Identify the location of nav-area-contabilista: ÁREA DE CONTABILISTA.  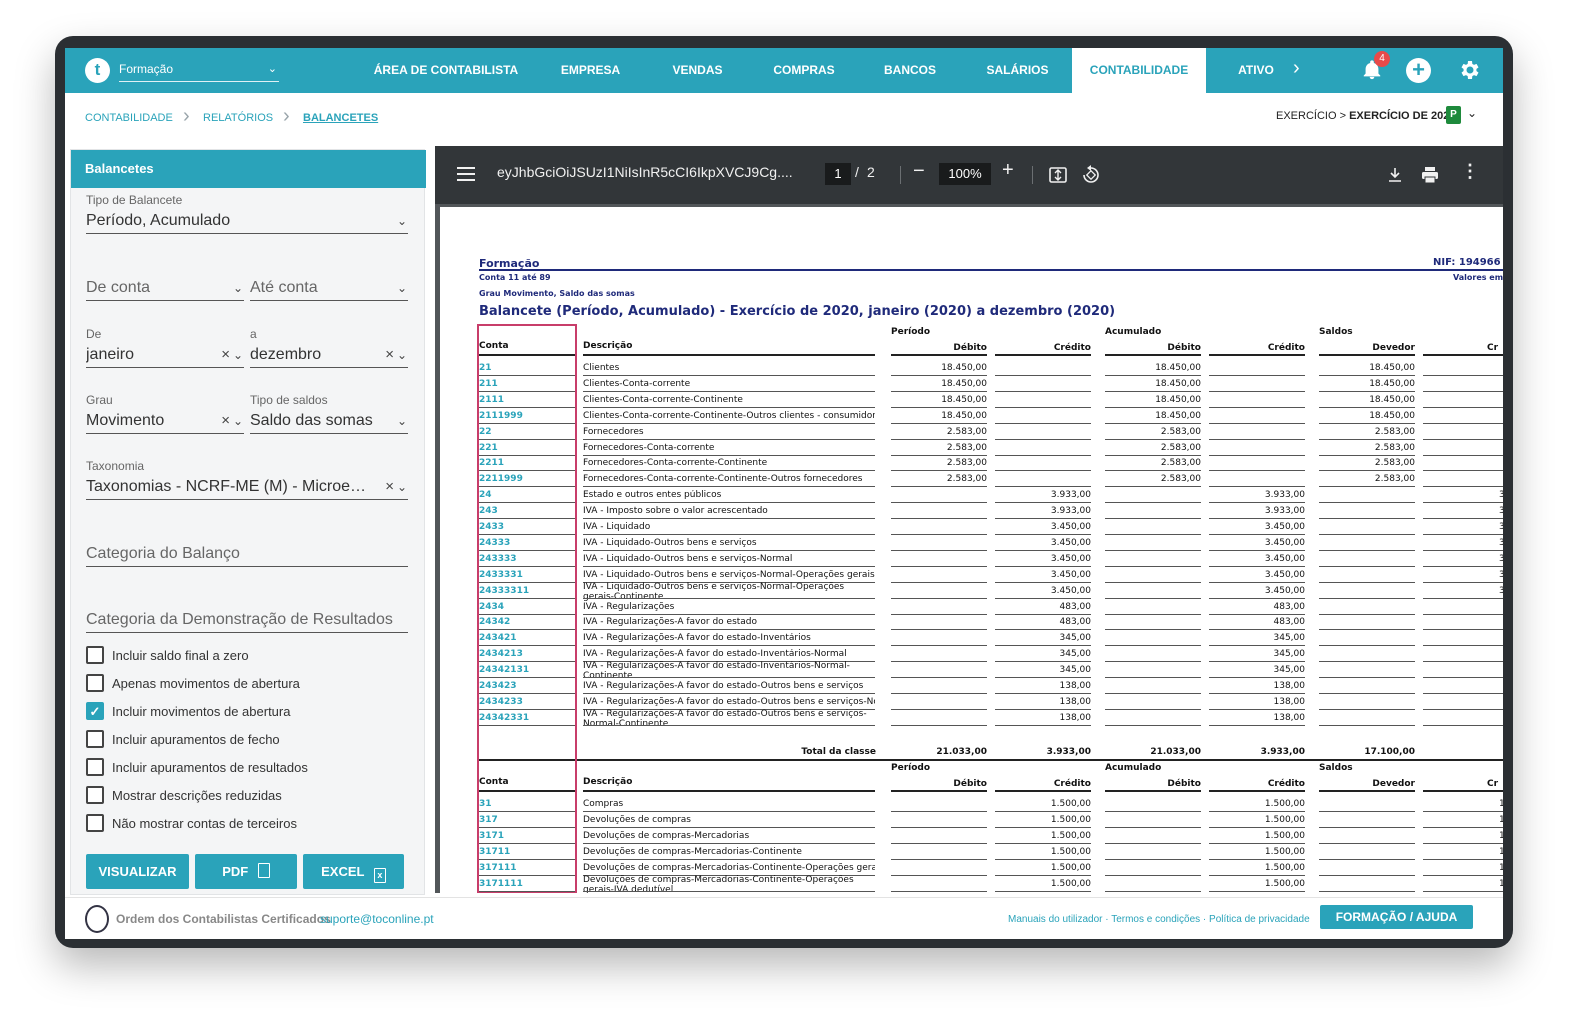
(446, 70).